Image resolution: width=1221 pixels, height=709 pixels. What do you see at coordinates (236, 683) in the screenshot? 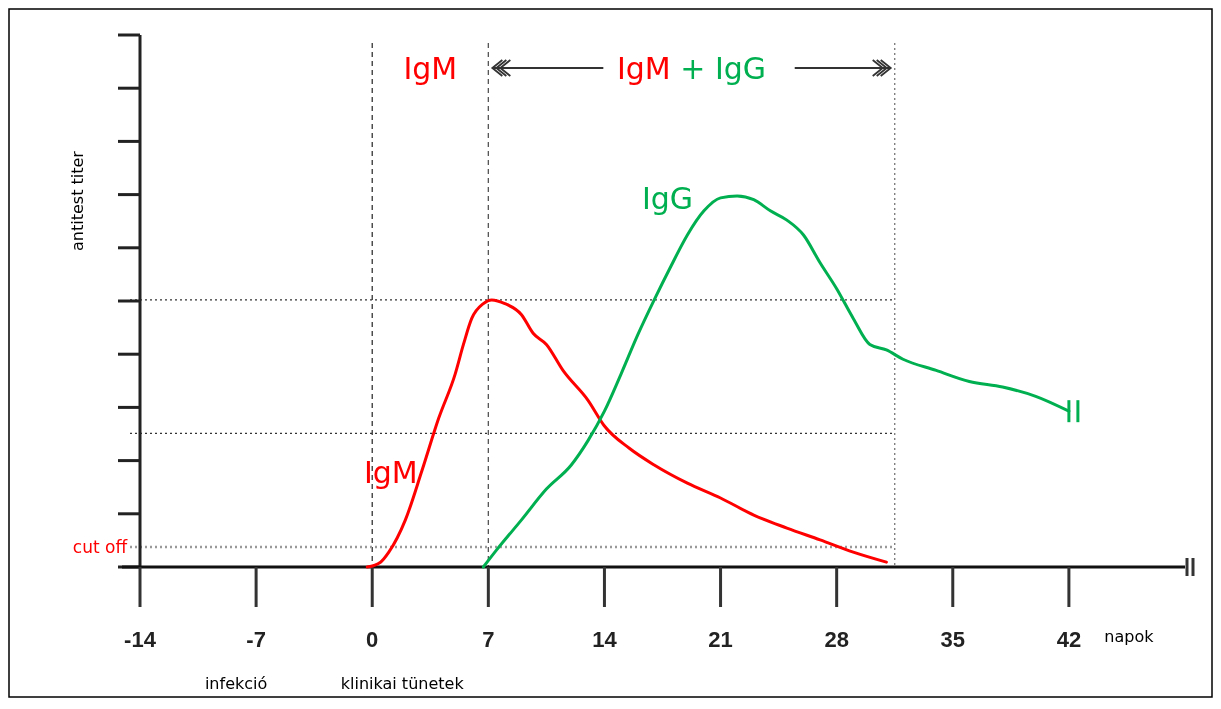
I see `text: infekció` at bounding box center [236, 683].